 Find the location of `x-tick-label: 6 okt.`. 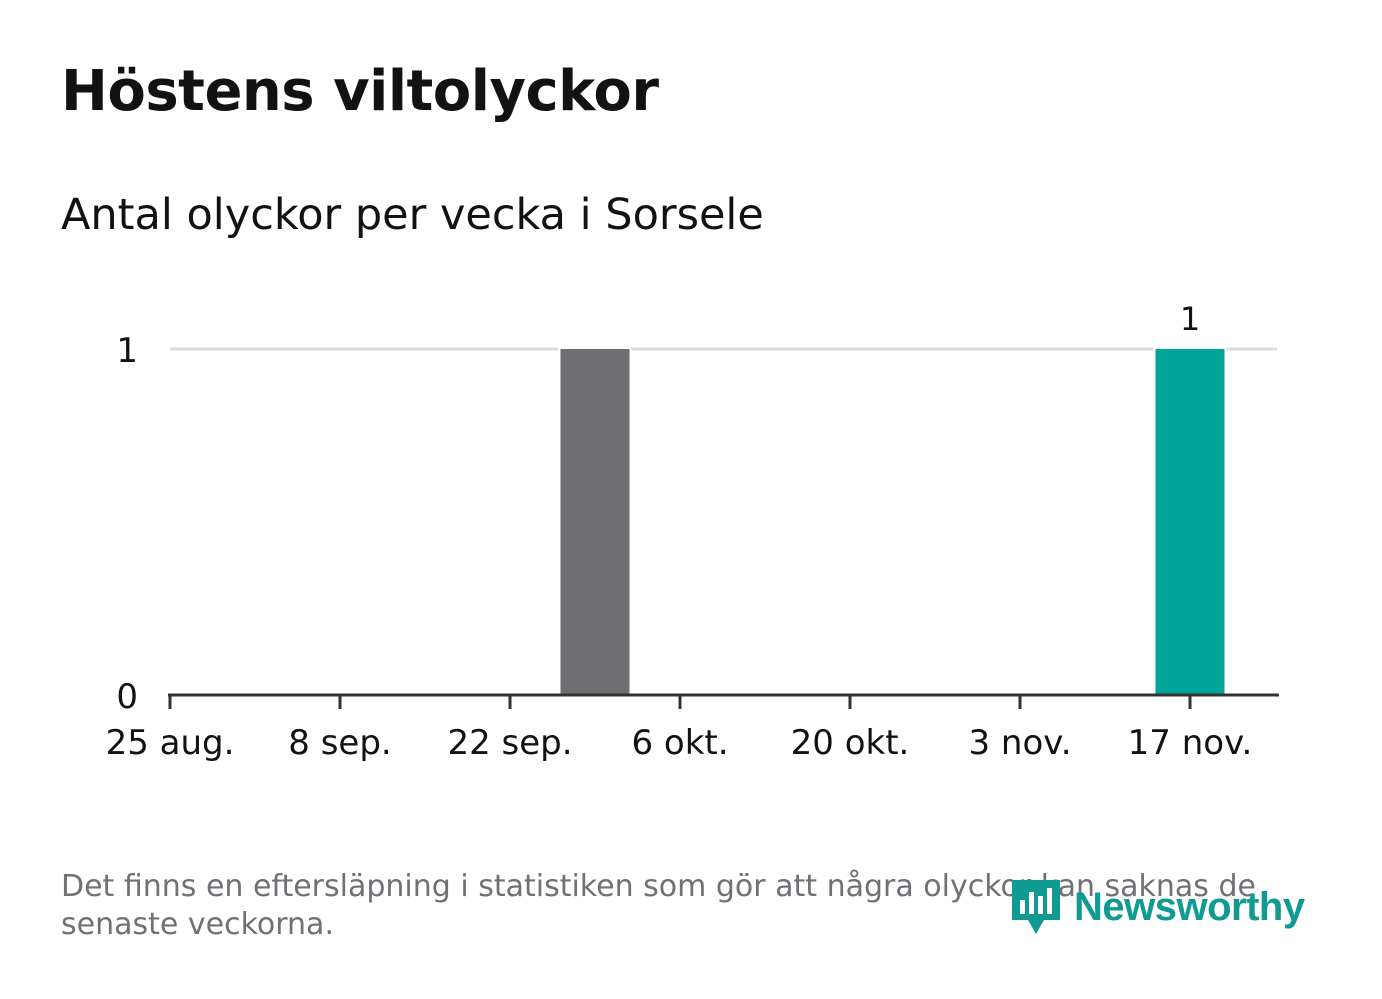

x-tick-label: 6 okt. is located at coordinates (679, 743).